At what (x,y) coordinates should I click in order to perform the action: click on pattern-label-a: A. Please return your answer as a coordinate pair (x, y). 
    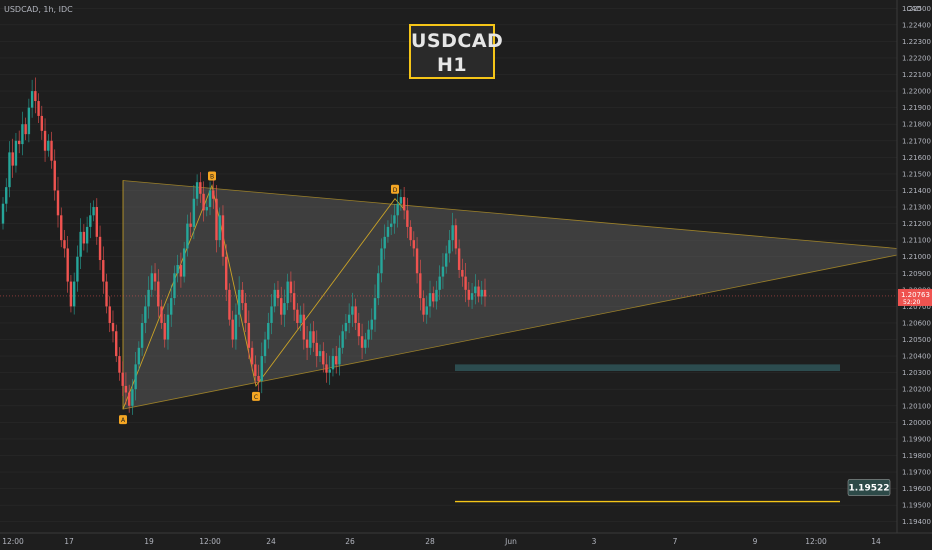
    Looking at the image, I should click on (123, 420).